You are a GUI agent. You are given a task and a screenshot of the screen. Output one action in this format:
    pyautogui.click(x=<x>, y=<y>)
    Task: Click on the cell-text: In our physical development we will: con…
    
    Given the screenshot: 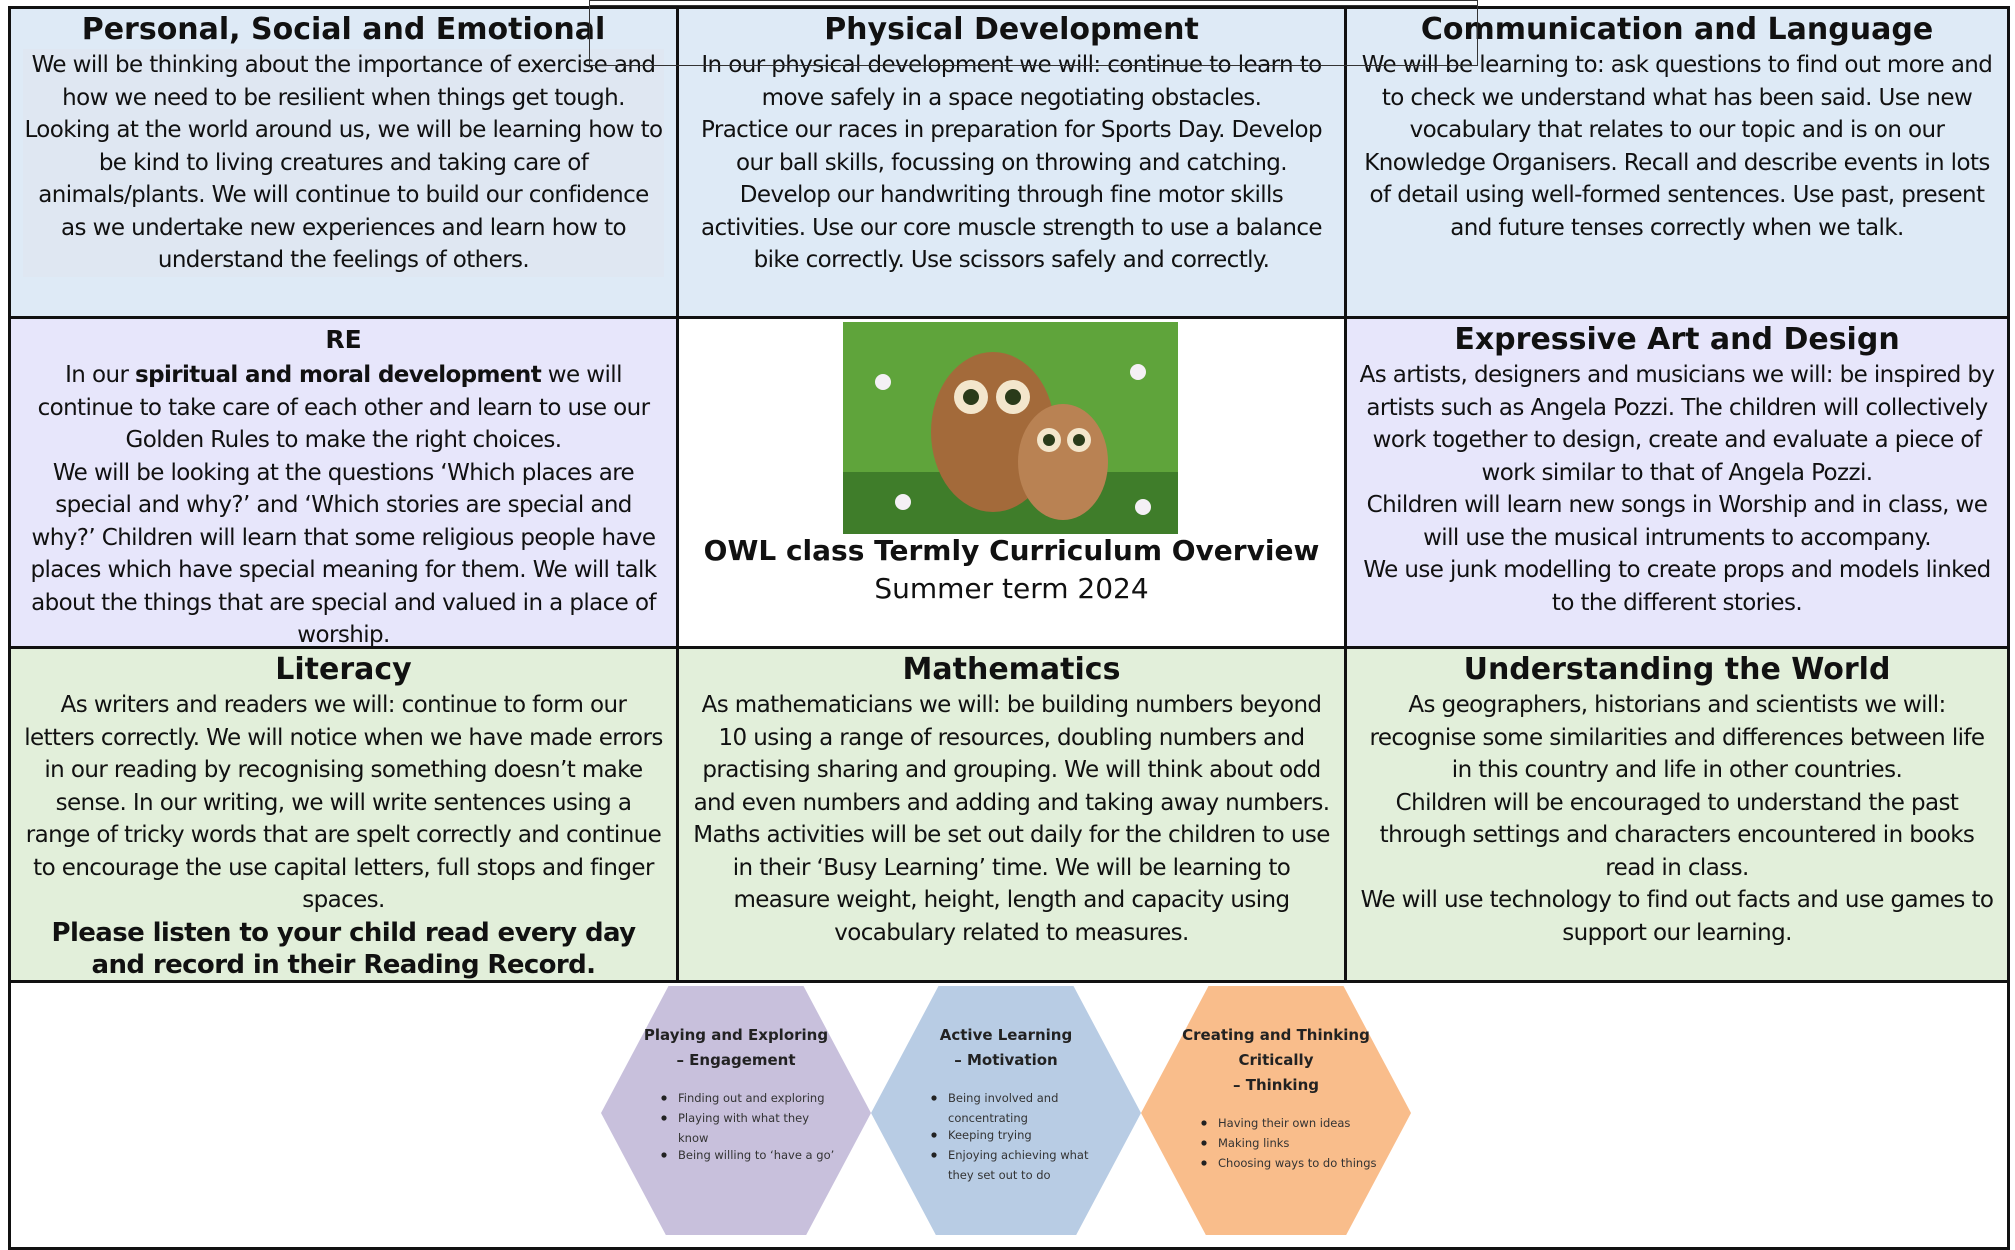 What is the action you would take?
    pyautogui.click(x=1011, y=81)
    